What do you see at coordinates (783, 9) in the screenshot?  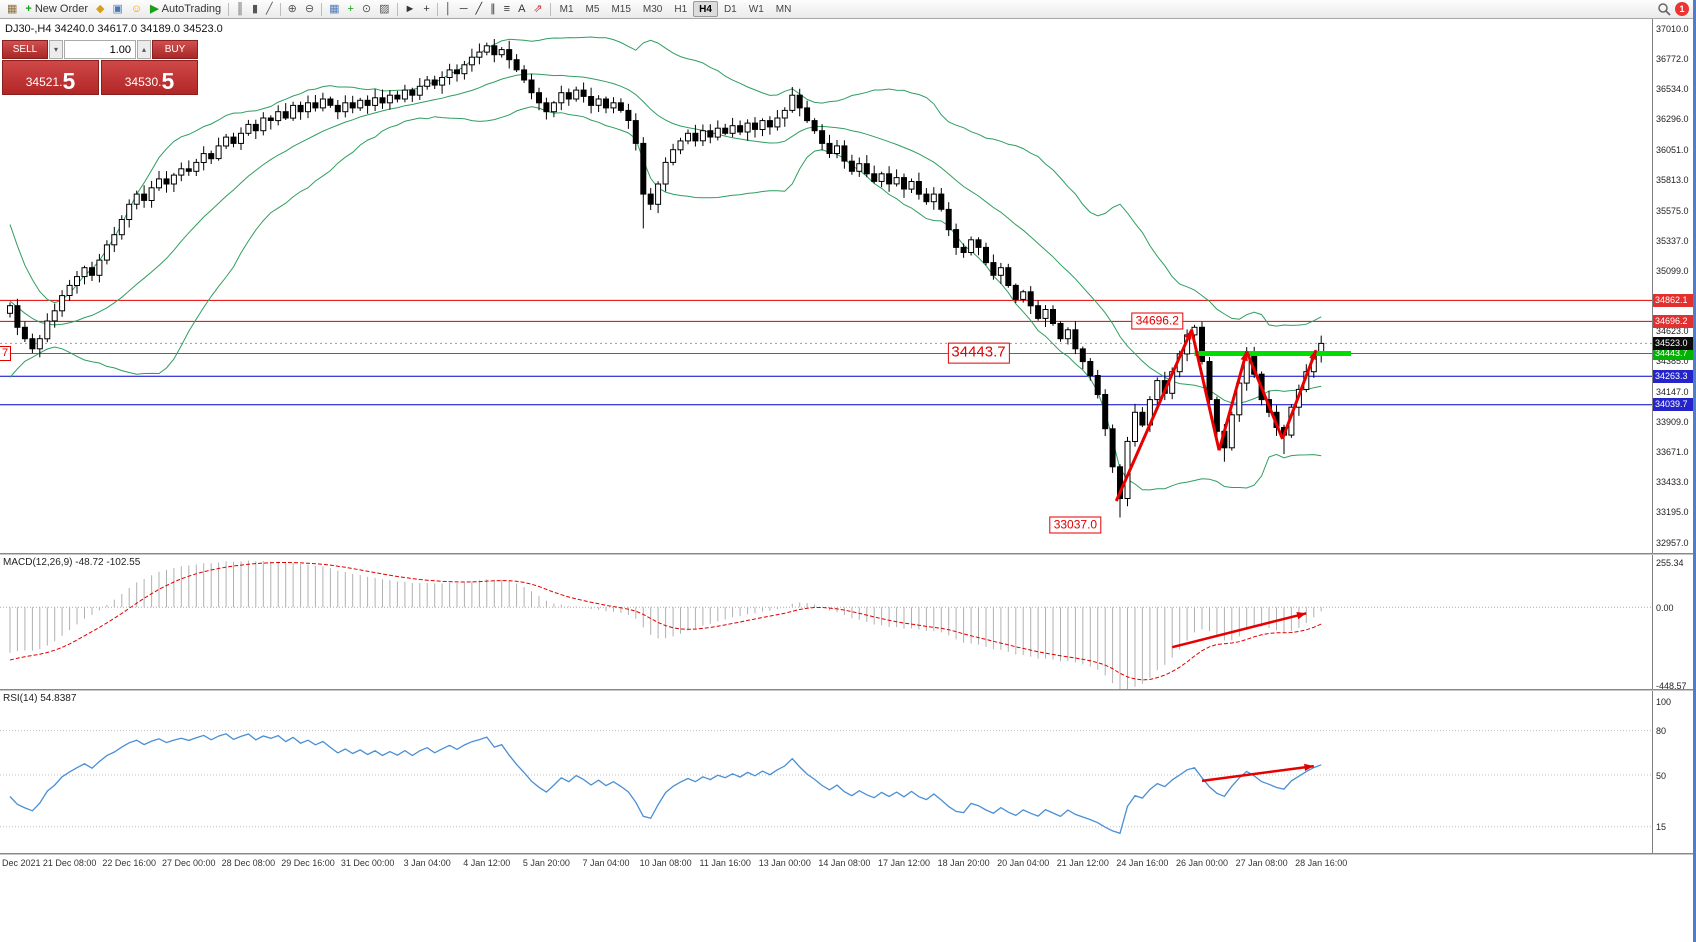 I see `timeframe-mn-button: MN` at bounding box center [783, 9].